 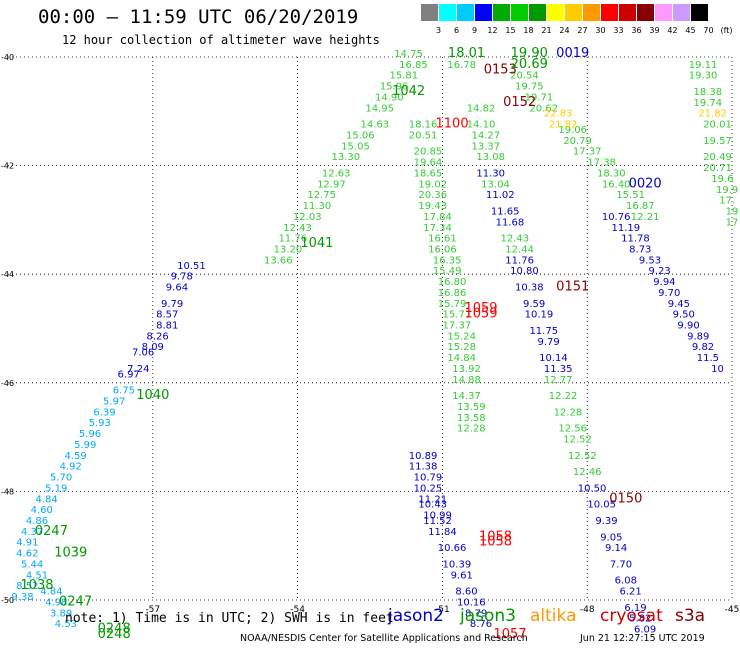 What do you see at coordinates (601, 505) in the screenshot?
I see `swh-value: 10.05` at bounding box center [601, 505].